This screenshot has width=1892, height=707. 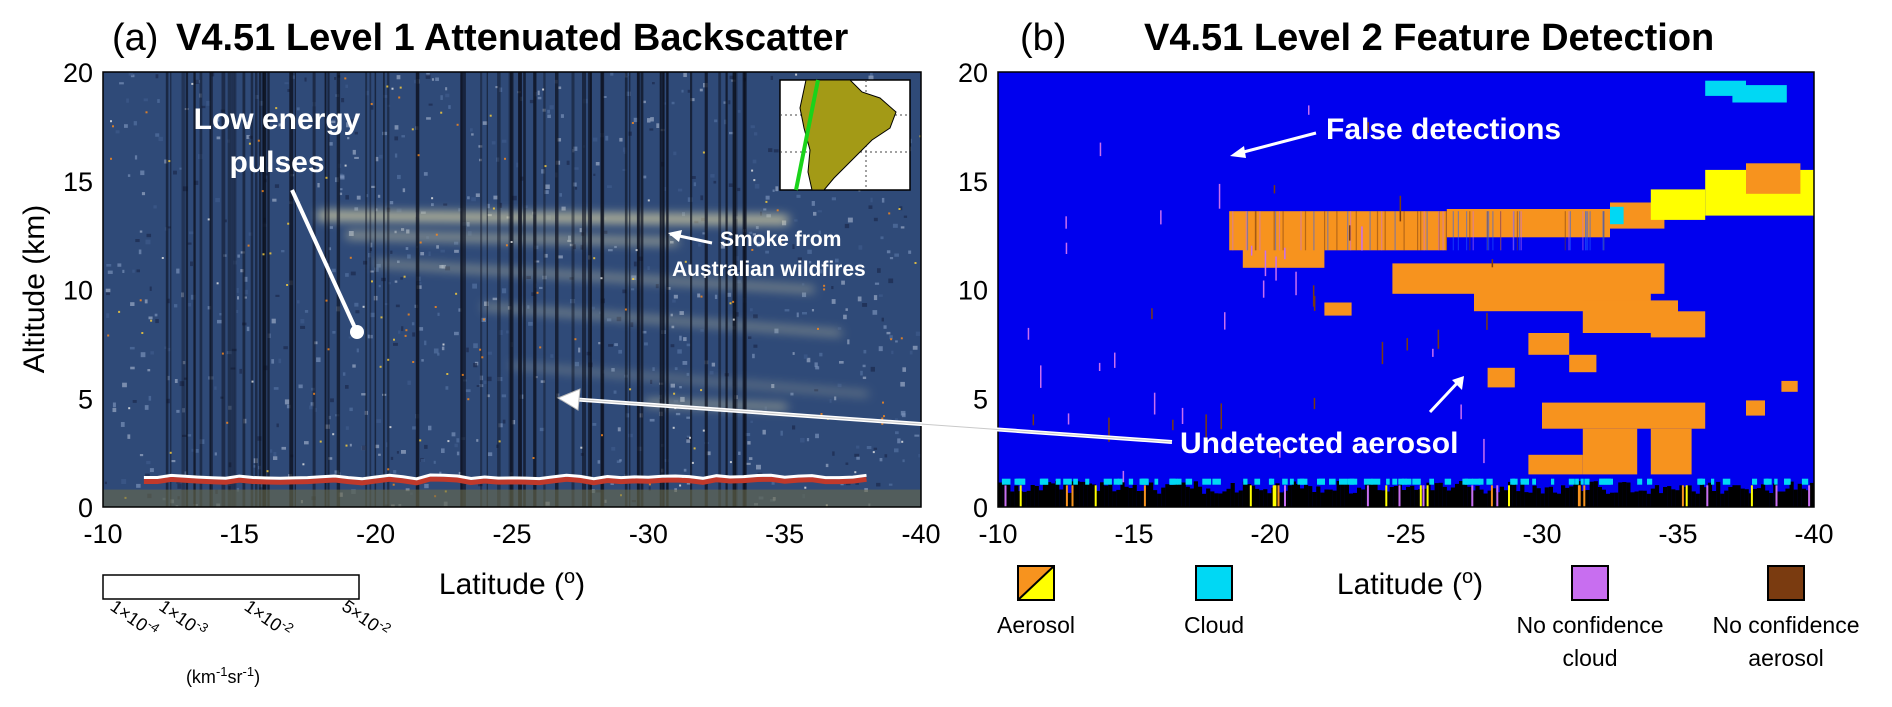 I want to click on y-tick-label: 20, so click(x=973, y=73).